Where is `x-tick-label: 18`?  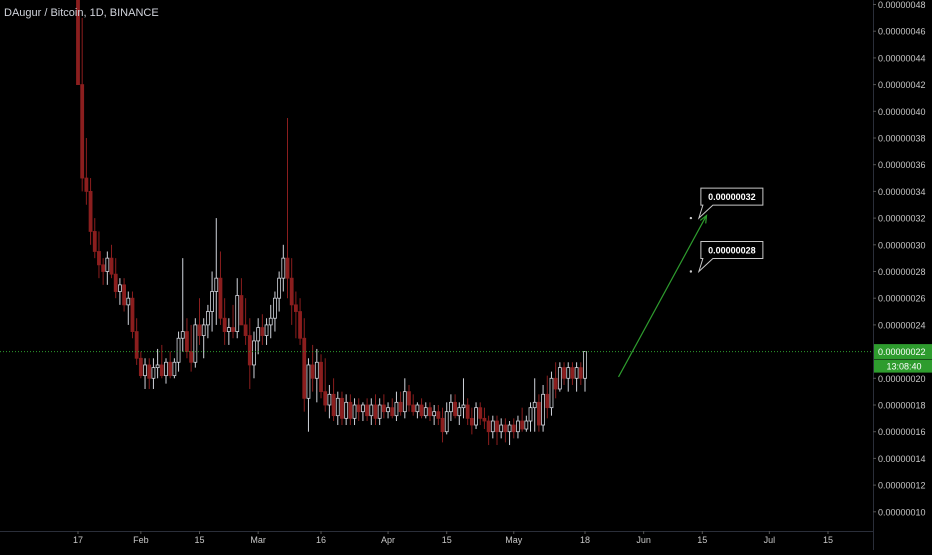
x-tick-label: 18 is located at coordinates (585, 540).